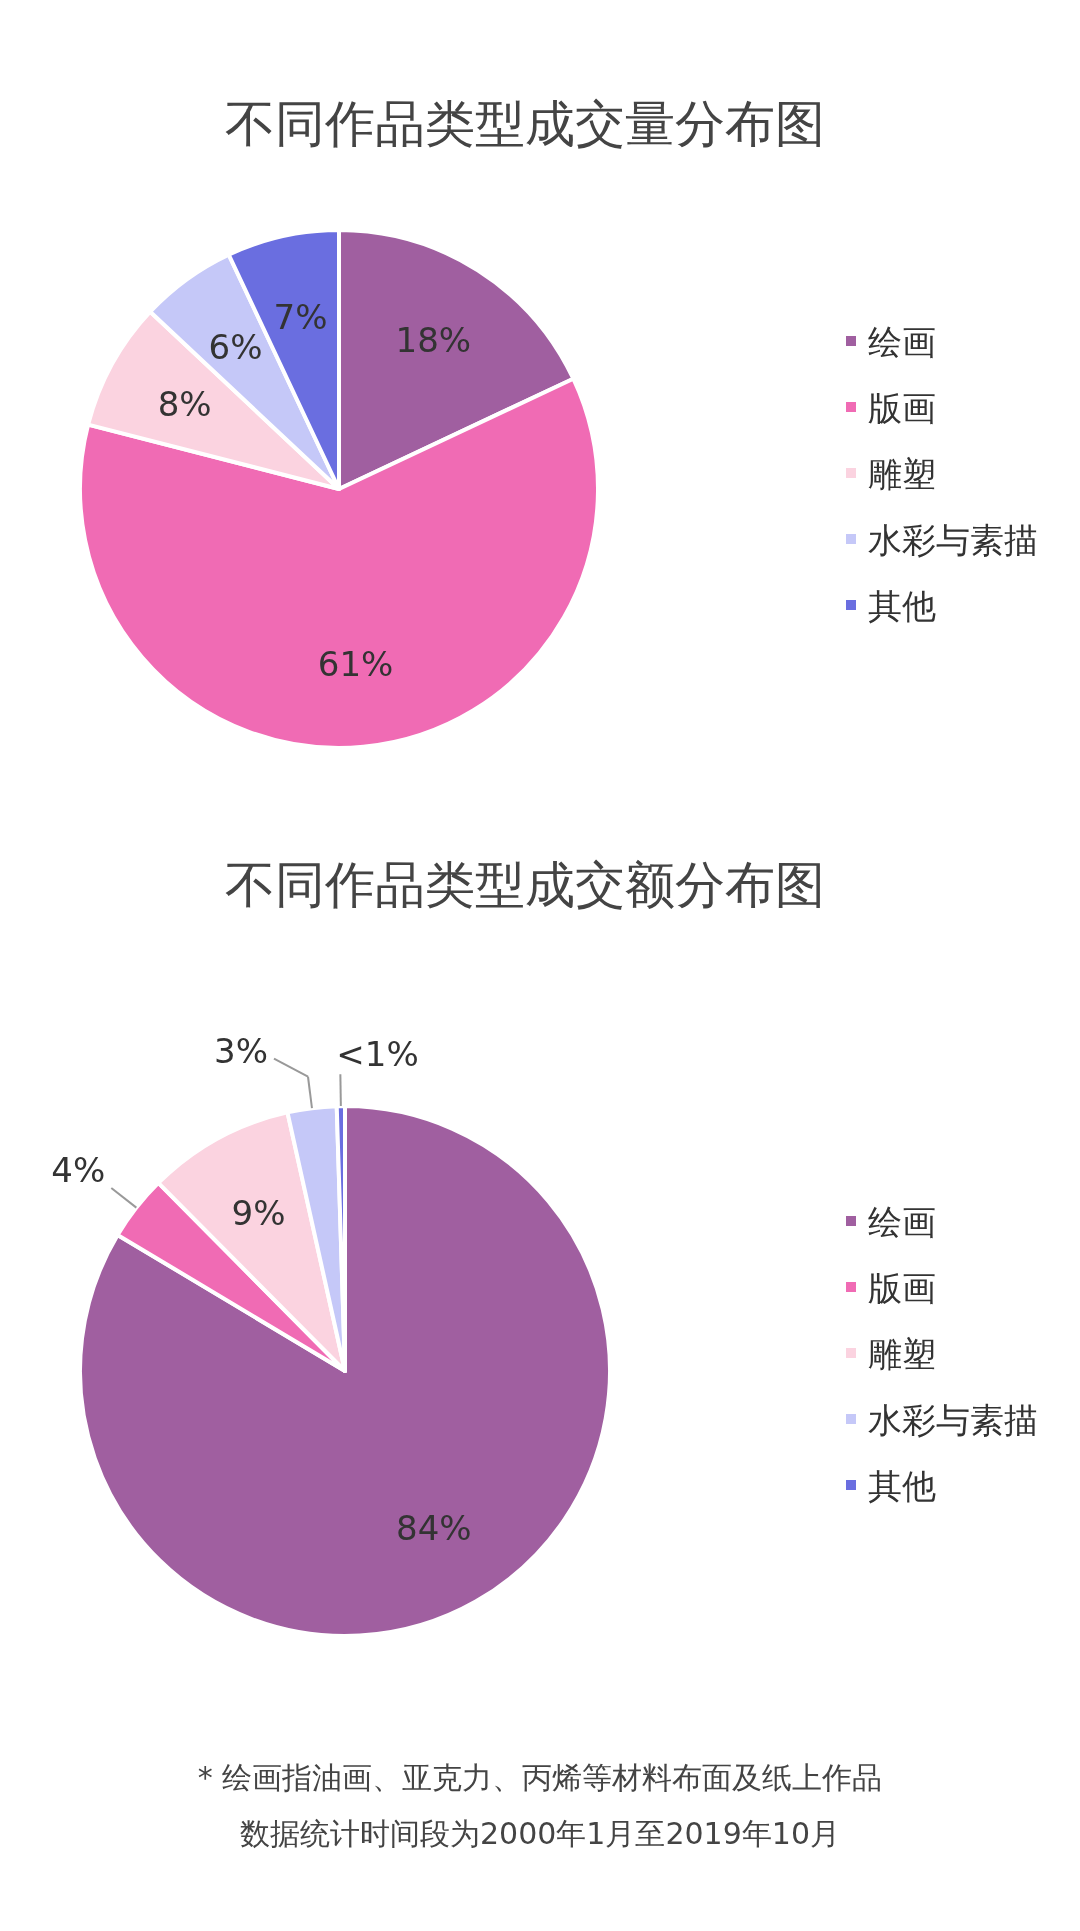 Image resolution: width=1080 pixels, height=1931 pixels. Describe the element at coordinates (434, 1527) in the screenshot. I see `data-label: 84%` at that location.